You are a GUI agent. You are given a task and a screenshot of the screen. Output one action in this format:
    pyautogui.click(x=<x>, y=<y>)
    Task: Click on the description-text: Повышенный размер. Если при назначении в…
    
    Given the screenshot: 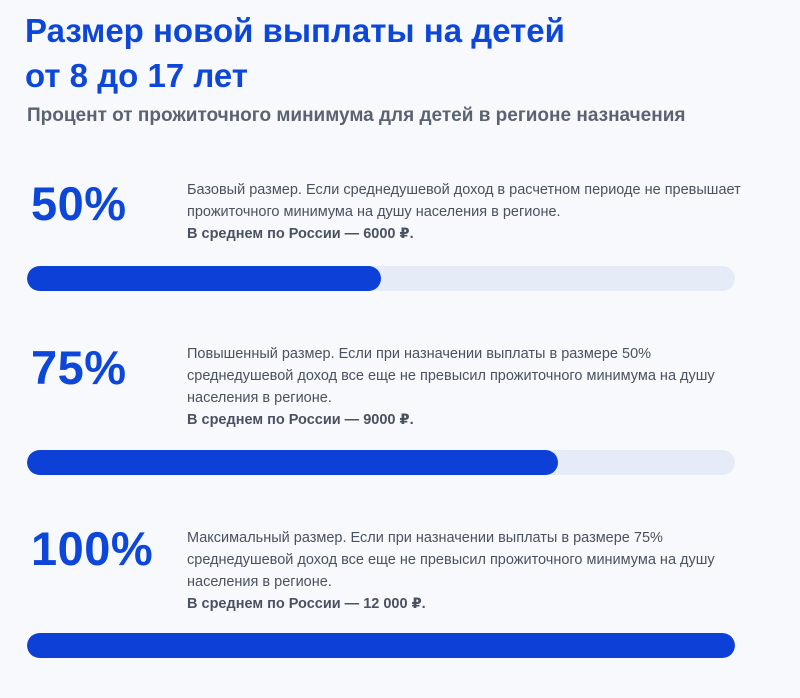 What is the action you would take?
    pyautogui.click(x=451, y=376)
    